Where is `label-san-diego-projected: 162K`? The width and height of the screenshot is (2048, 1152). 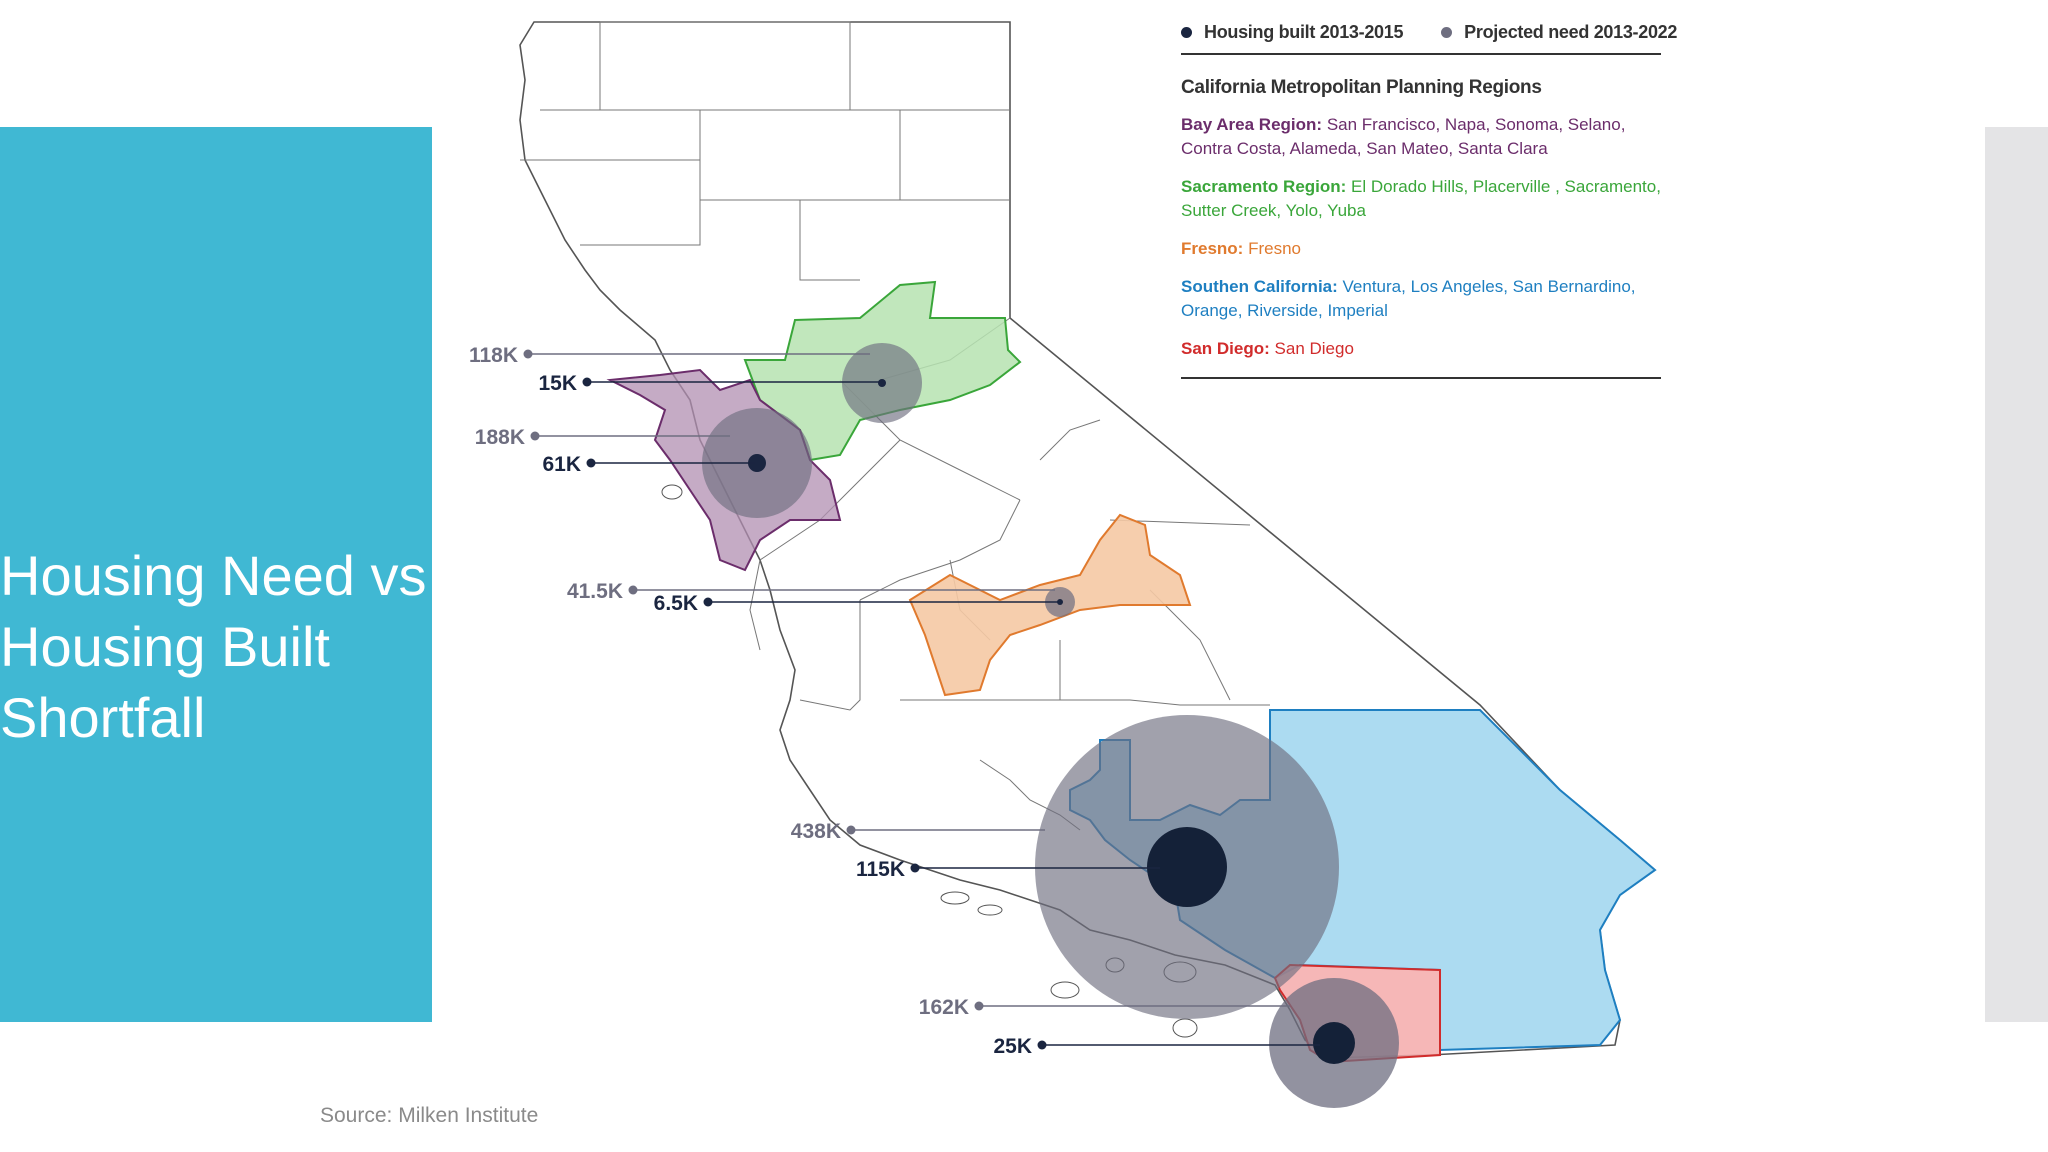
label-san-diego-projected: 162K is located at coordinates (944, 1007).